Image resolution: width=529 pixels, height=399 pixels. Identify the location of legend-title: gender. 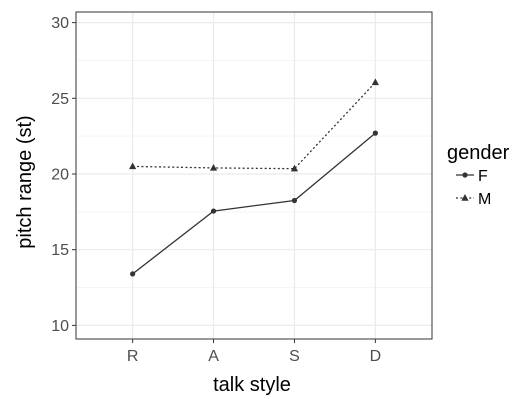
(478, 153).